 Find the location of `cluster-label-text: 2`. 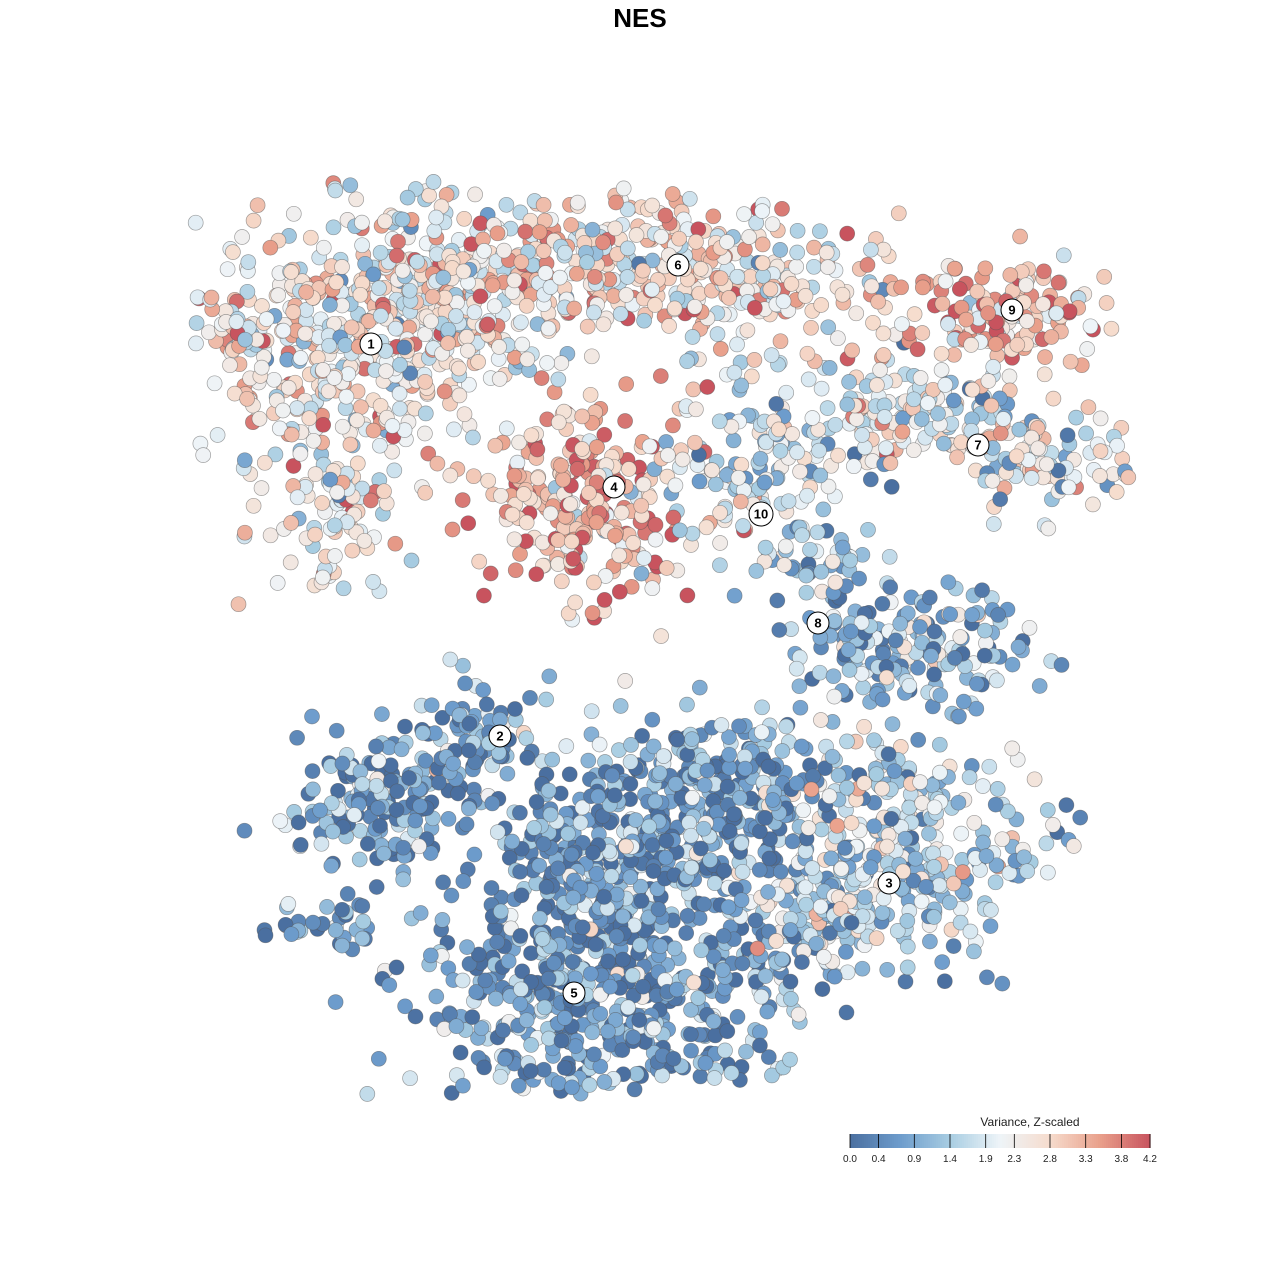

cluster-label-text: 2 is located at coordinates (499, 736).